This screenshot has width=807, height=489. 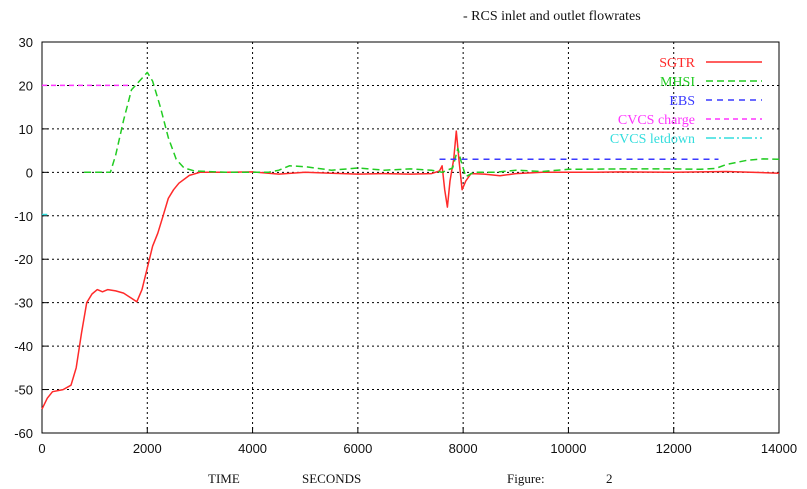 I want to click on y-tick-label: -30, so click(x=23, y=303).